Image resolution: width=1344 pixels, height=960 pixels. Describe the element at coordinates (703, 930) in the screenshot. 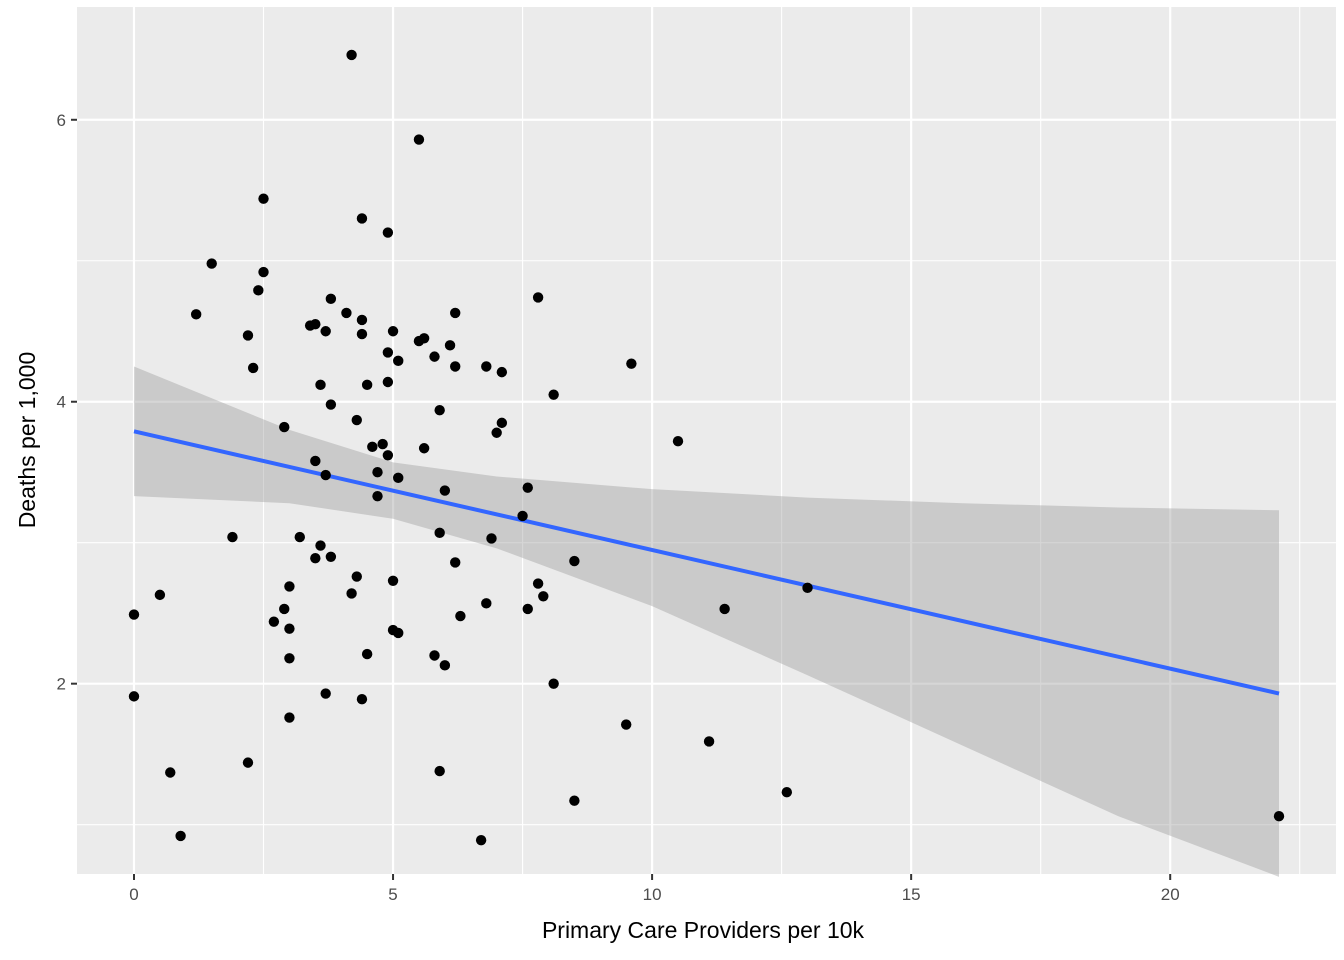

I see `x-axis-title: Primary Care Providers per 10k` at that location.